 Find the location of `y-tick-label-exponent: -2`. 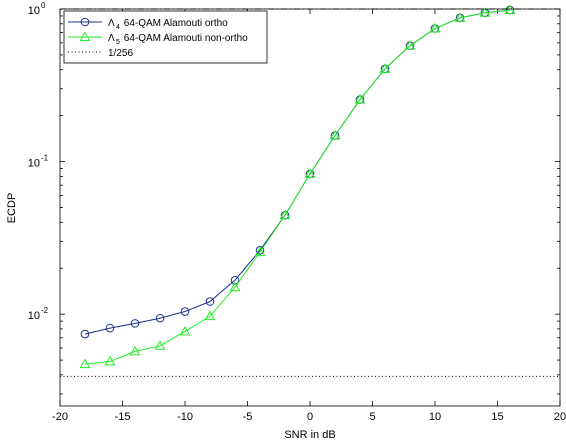

y-tick-label-exponent: -2 is located at coordinates (45, 310).